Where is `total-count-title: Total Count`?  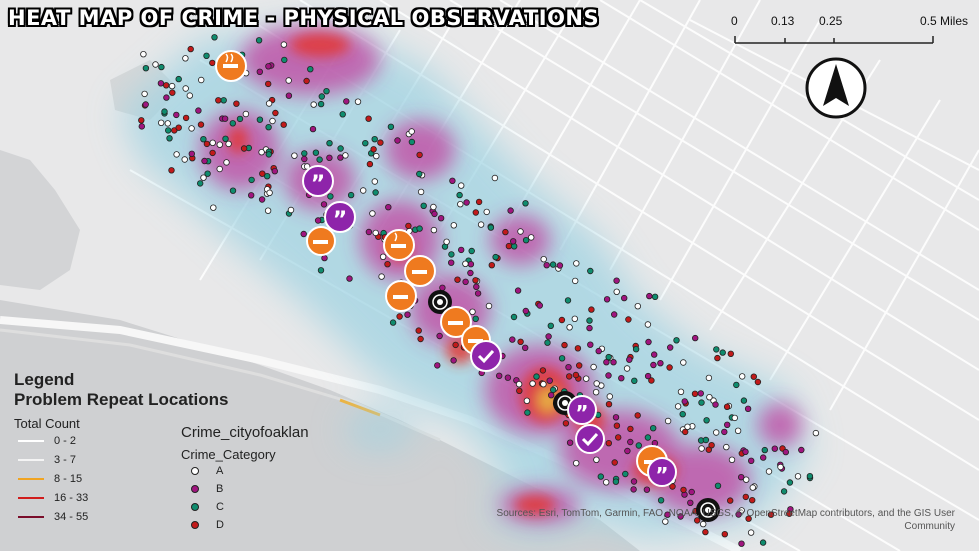 total-count-title: Total Count is located at coordinates (47, 423).